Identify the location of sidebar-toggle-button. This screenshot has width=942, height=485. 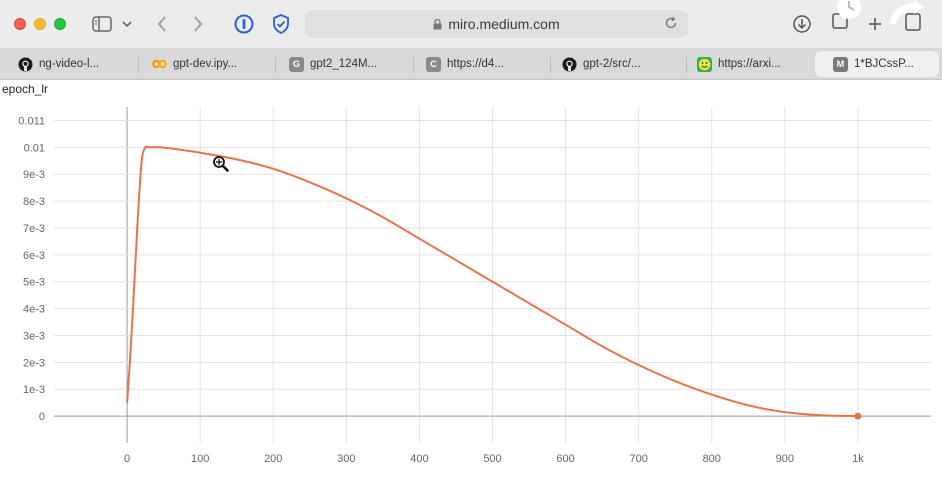
(102, 24).